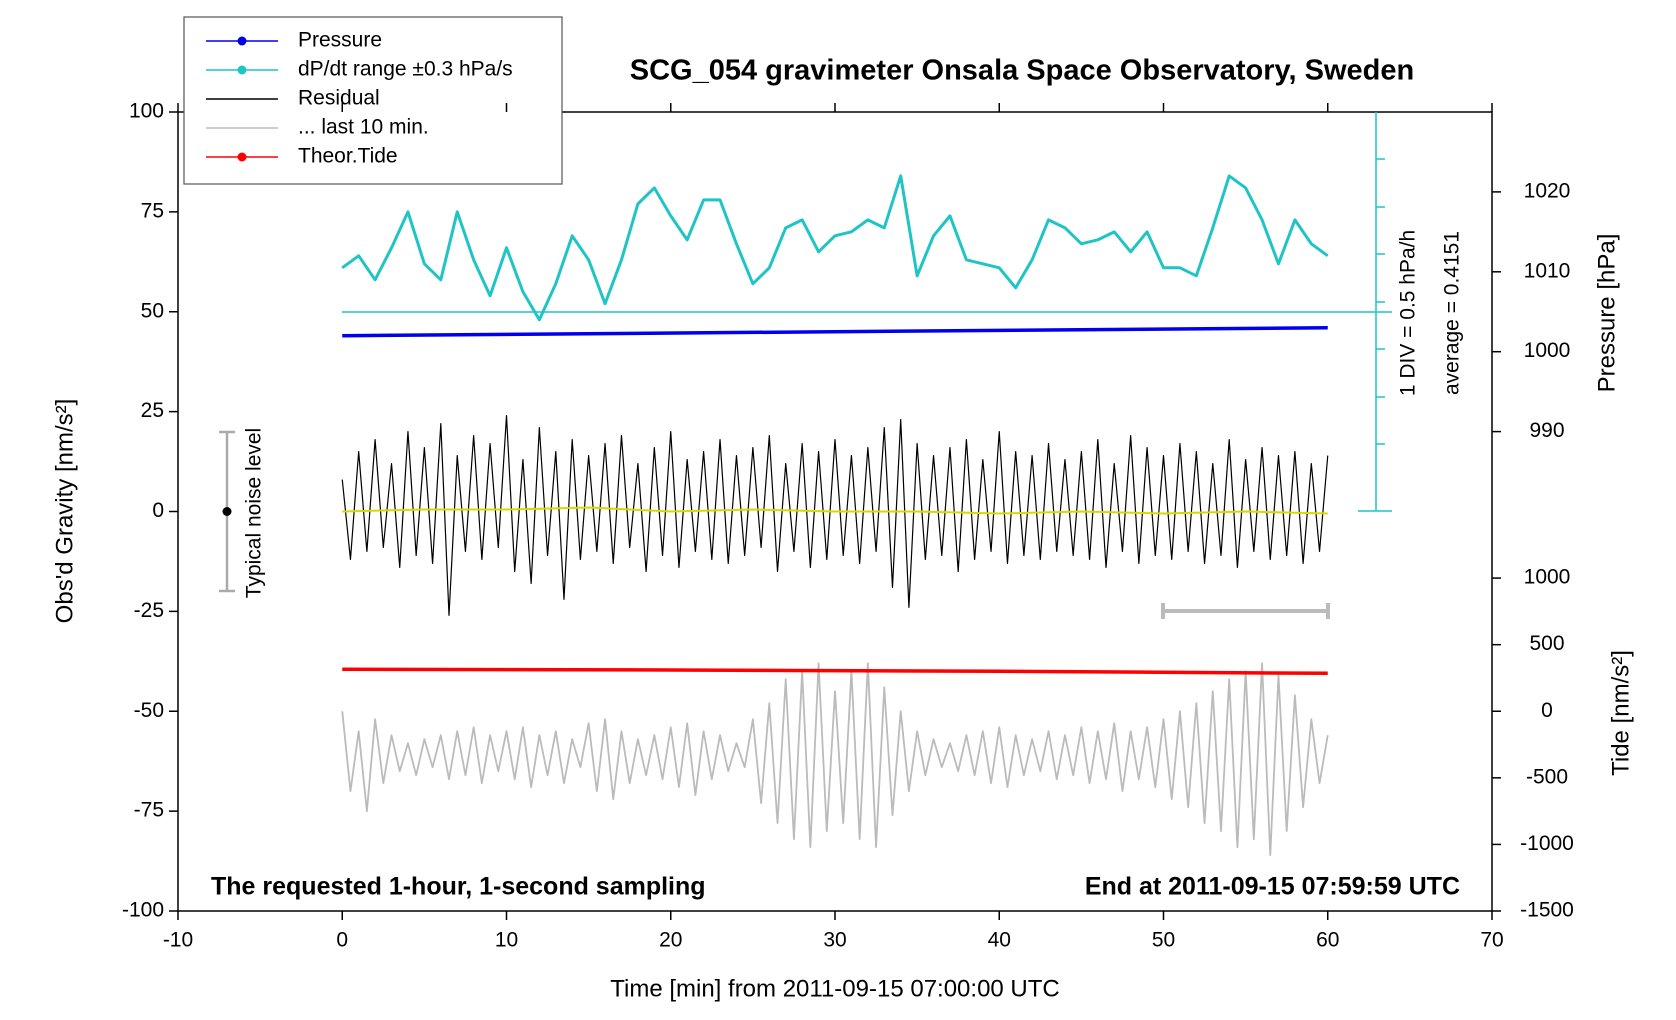 Image resolution: width=1676 pixels, height=1020 pixels. Describe the element at coordinates (1408, 313) in the screenshot. I see `annotation: 1 DIV = 0.5 hPa/h` at that location.